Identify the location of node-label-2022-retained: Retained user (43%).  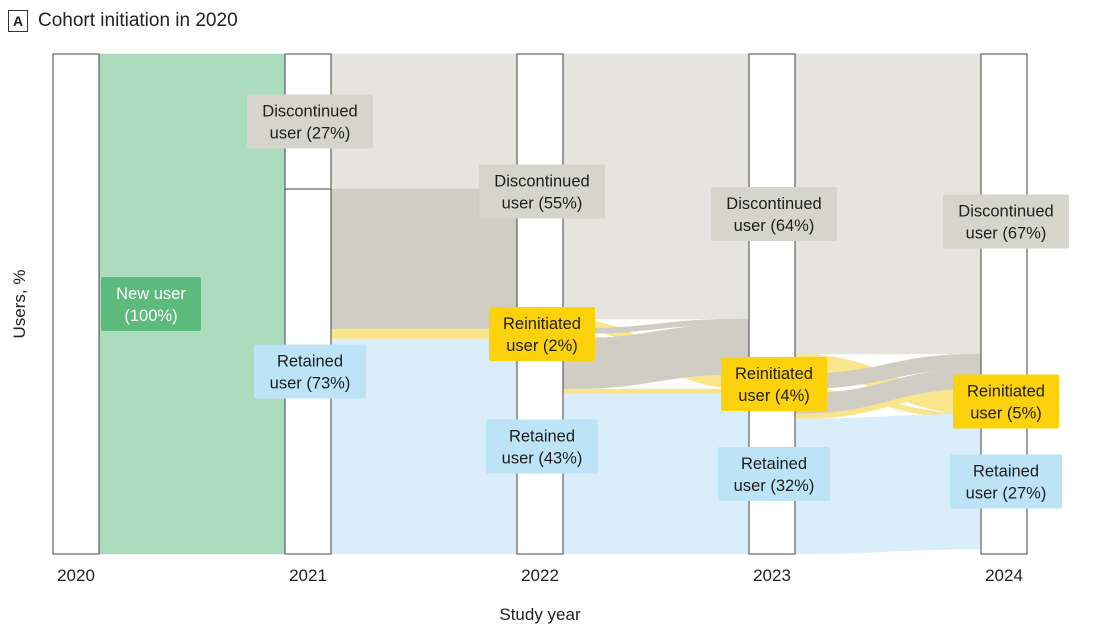
(542, 446).